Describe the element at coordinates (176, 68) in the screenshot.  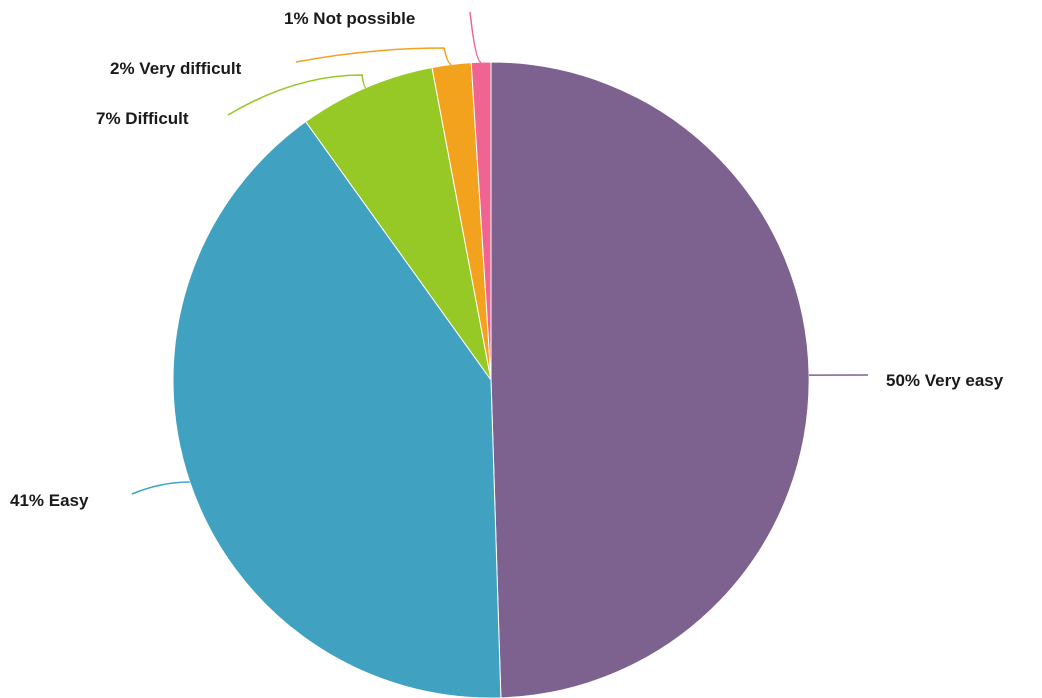
I see `slice-label-very-difficult: 2% Very difficult` at that location.